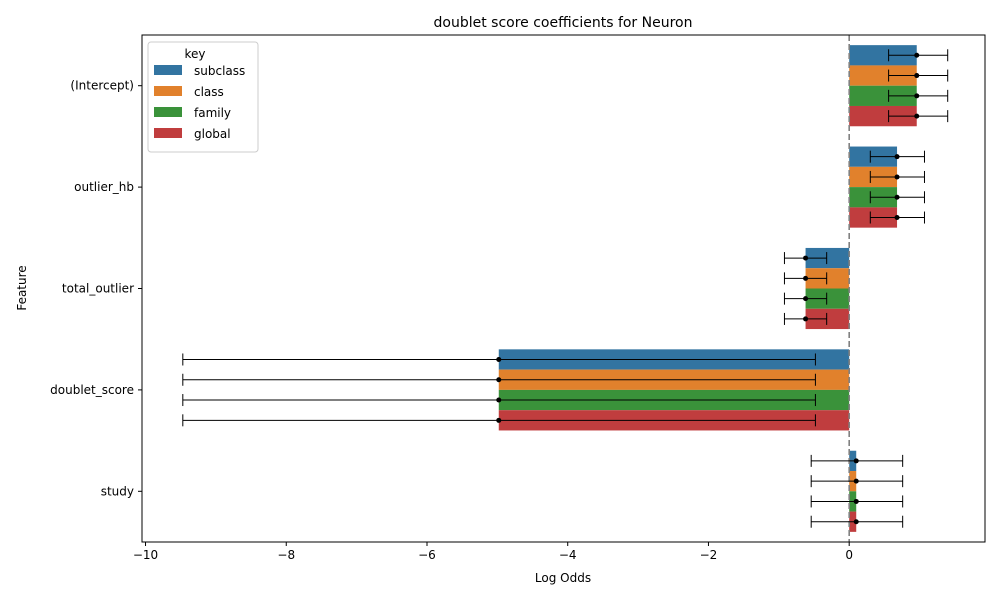  Describe the element at coordinates (427, 555) in the screenshot. I see `x-tick-label: −6` at that location.